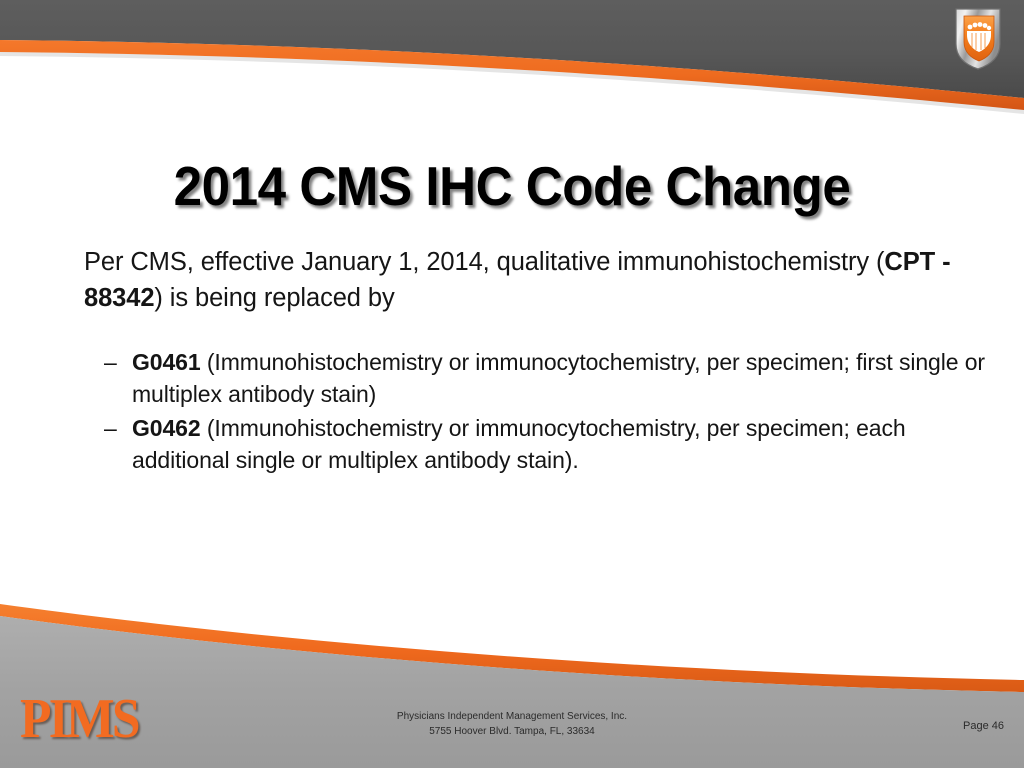 This screenshot has height=768, width=1024. I want to click on intro-text-after: ) is being replaced by, so click(274, 298).